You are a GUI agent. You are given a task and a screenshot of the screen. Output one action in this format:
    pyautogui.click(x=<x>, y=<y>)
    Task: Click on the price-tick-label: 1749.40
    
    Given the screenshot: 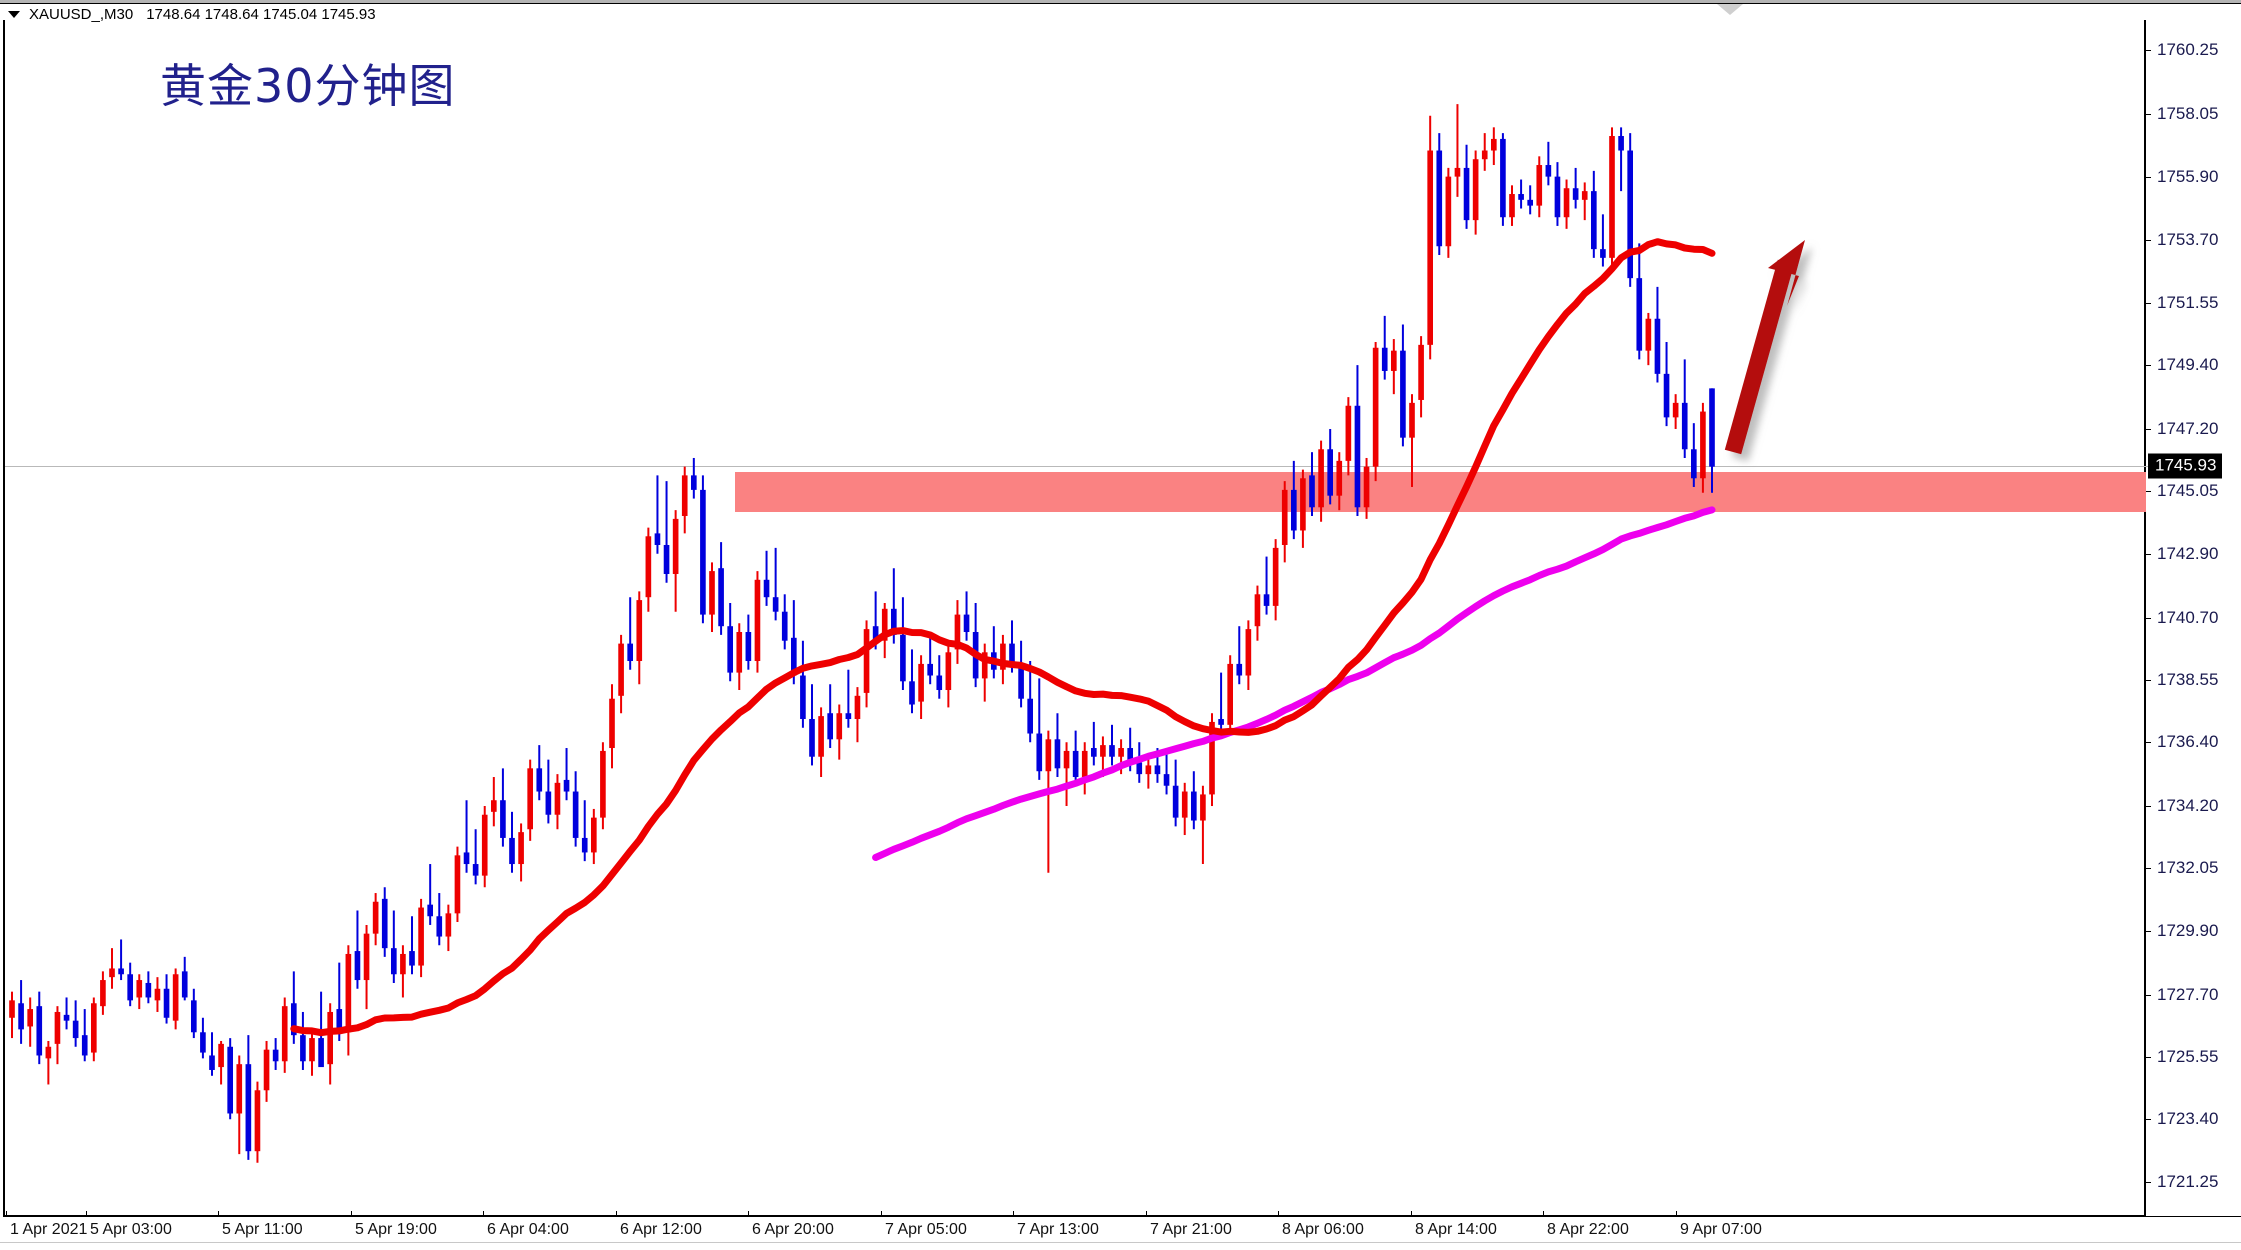 What is the action you would take?
    pyautogui.click(x=2181, y=365)
    